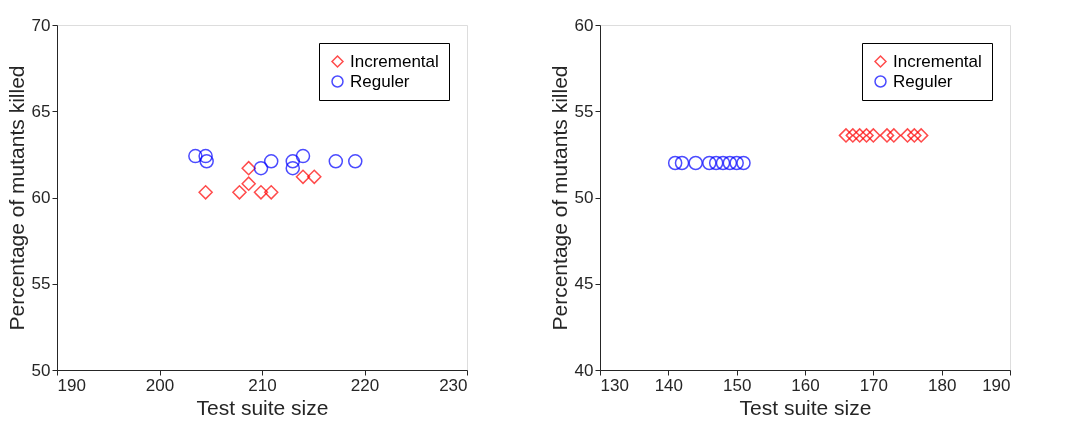  I want to click on x-tick-label: 160, so click(805, 385).